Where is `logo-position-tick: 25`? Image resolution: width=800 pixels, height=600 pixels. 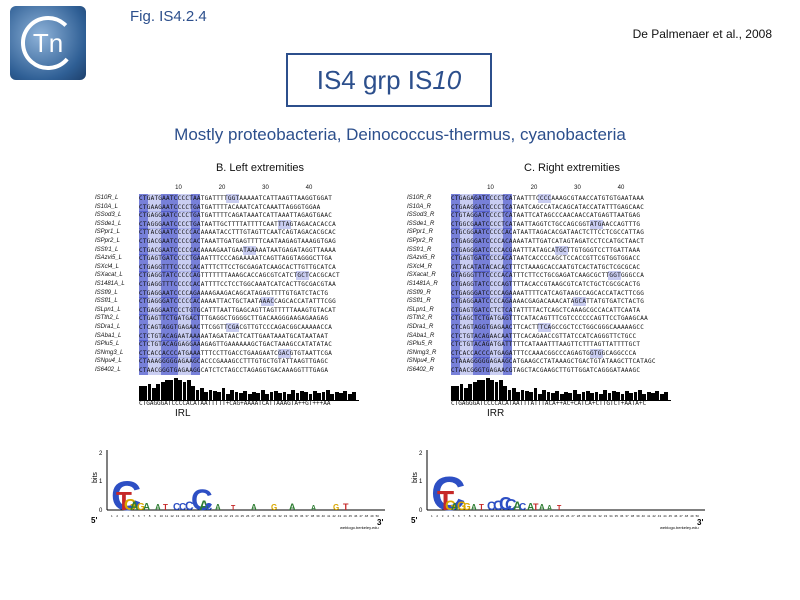
logo-position-tick: 25 is located at coordinates (563, 516).